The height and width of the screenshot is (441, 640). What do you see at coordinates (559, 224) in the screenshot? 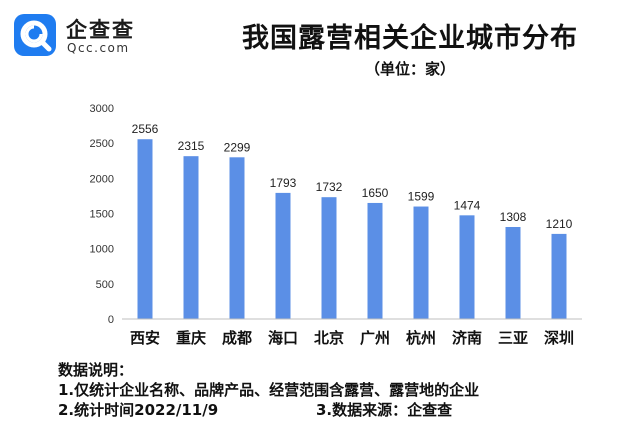
I see `data-label: 1210` at bounding box center [559, 224].